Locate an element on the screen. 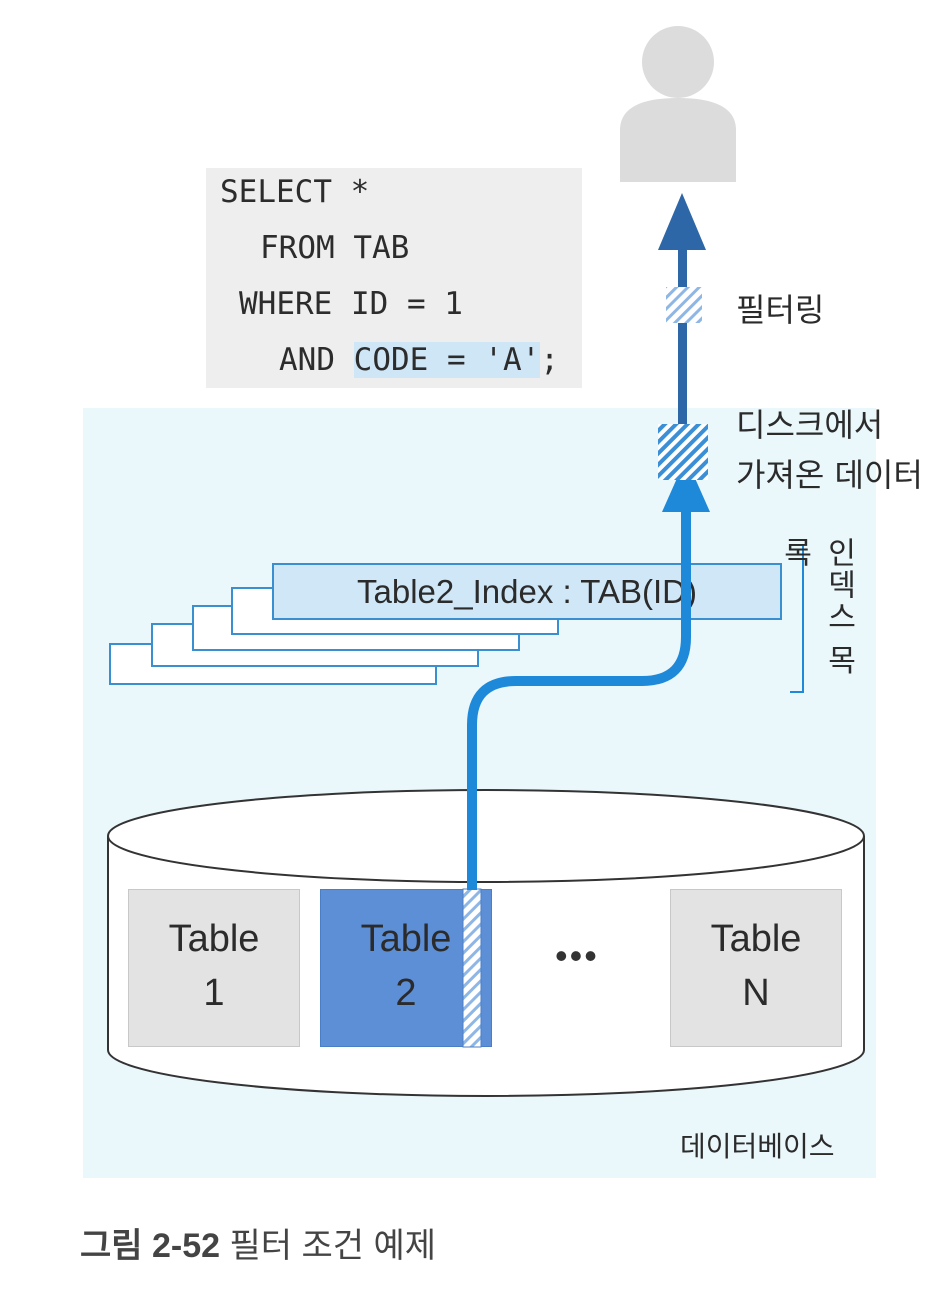  upper-arrow is located at coordinates (682, 310).